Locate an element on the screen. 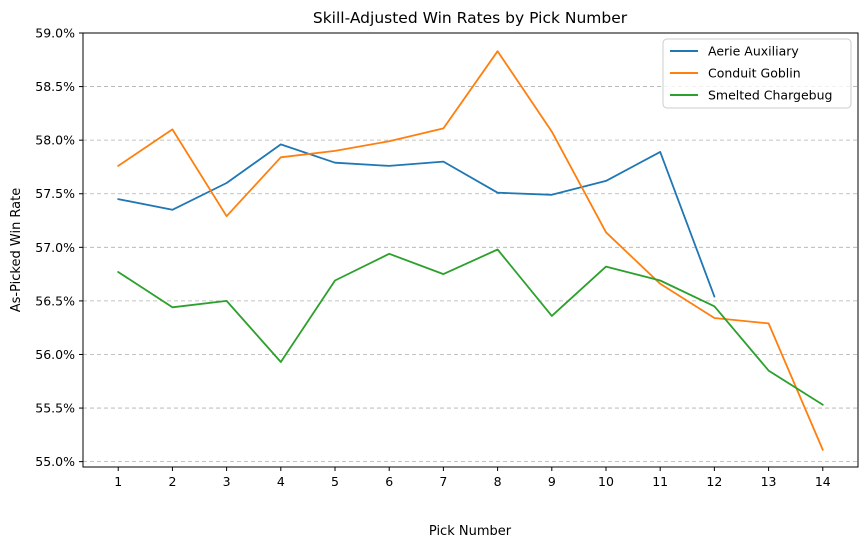 This screenshot has height=547, width=868. legend-box is located at coordinates (757, 73).